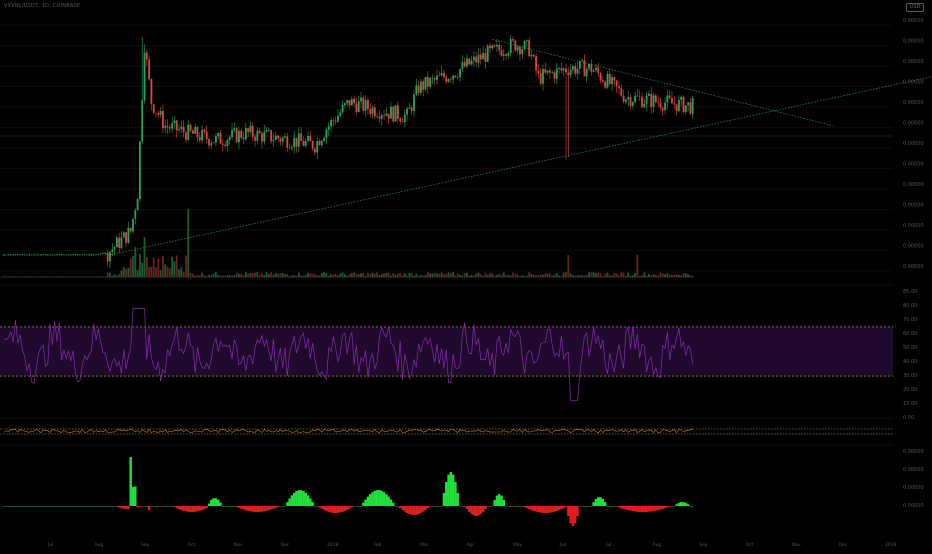 The image size is (932, 554). What do you see at coordinates (910, 292) in the screenshot?
I see `rsi-tick-label: 85.00` at bounding box center [910, 292].